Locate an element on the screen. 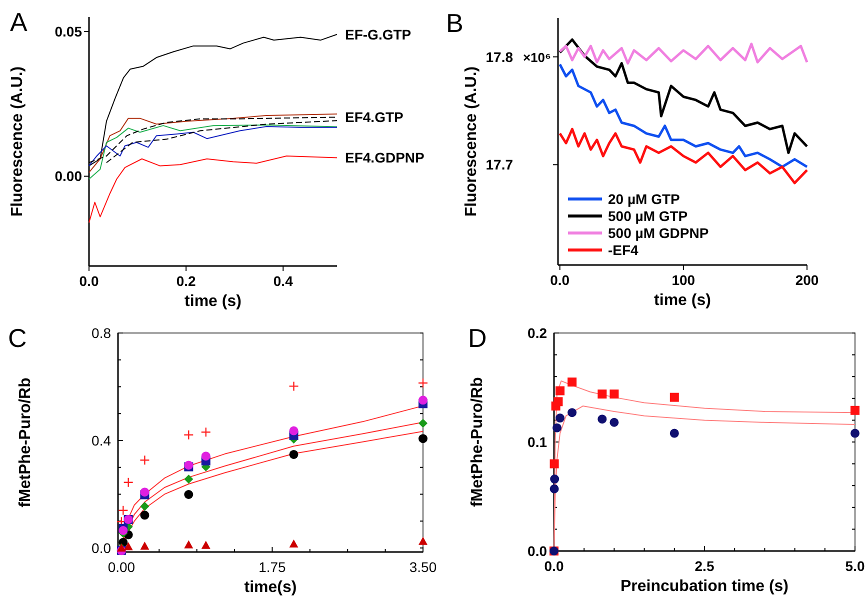  chart-title: B is located at coordinates (455, 23).